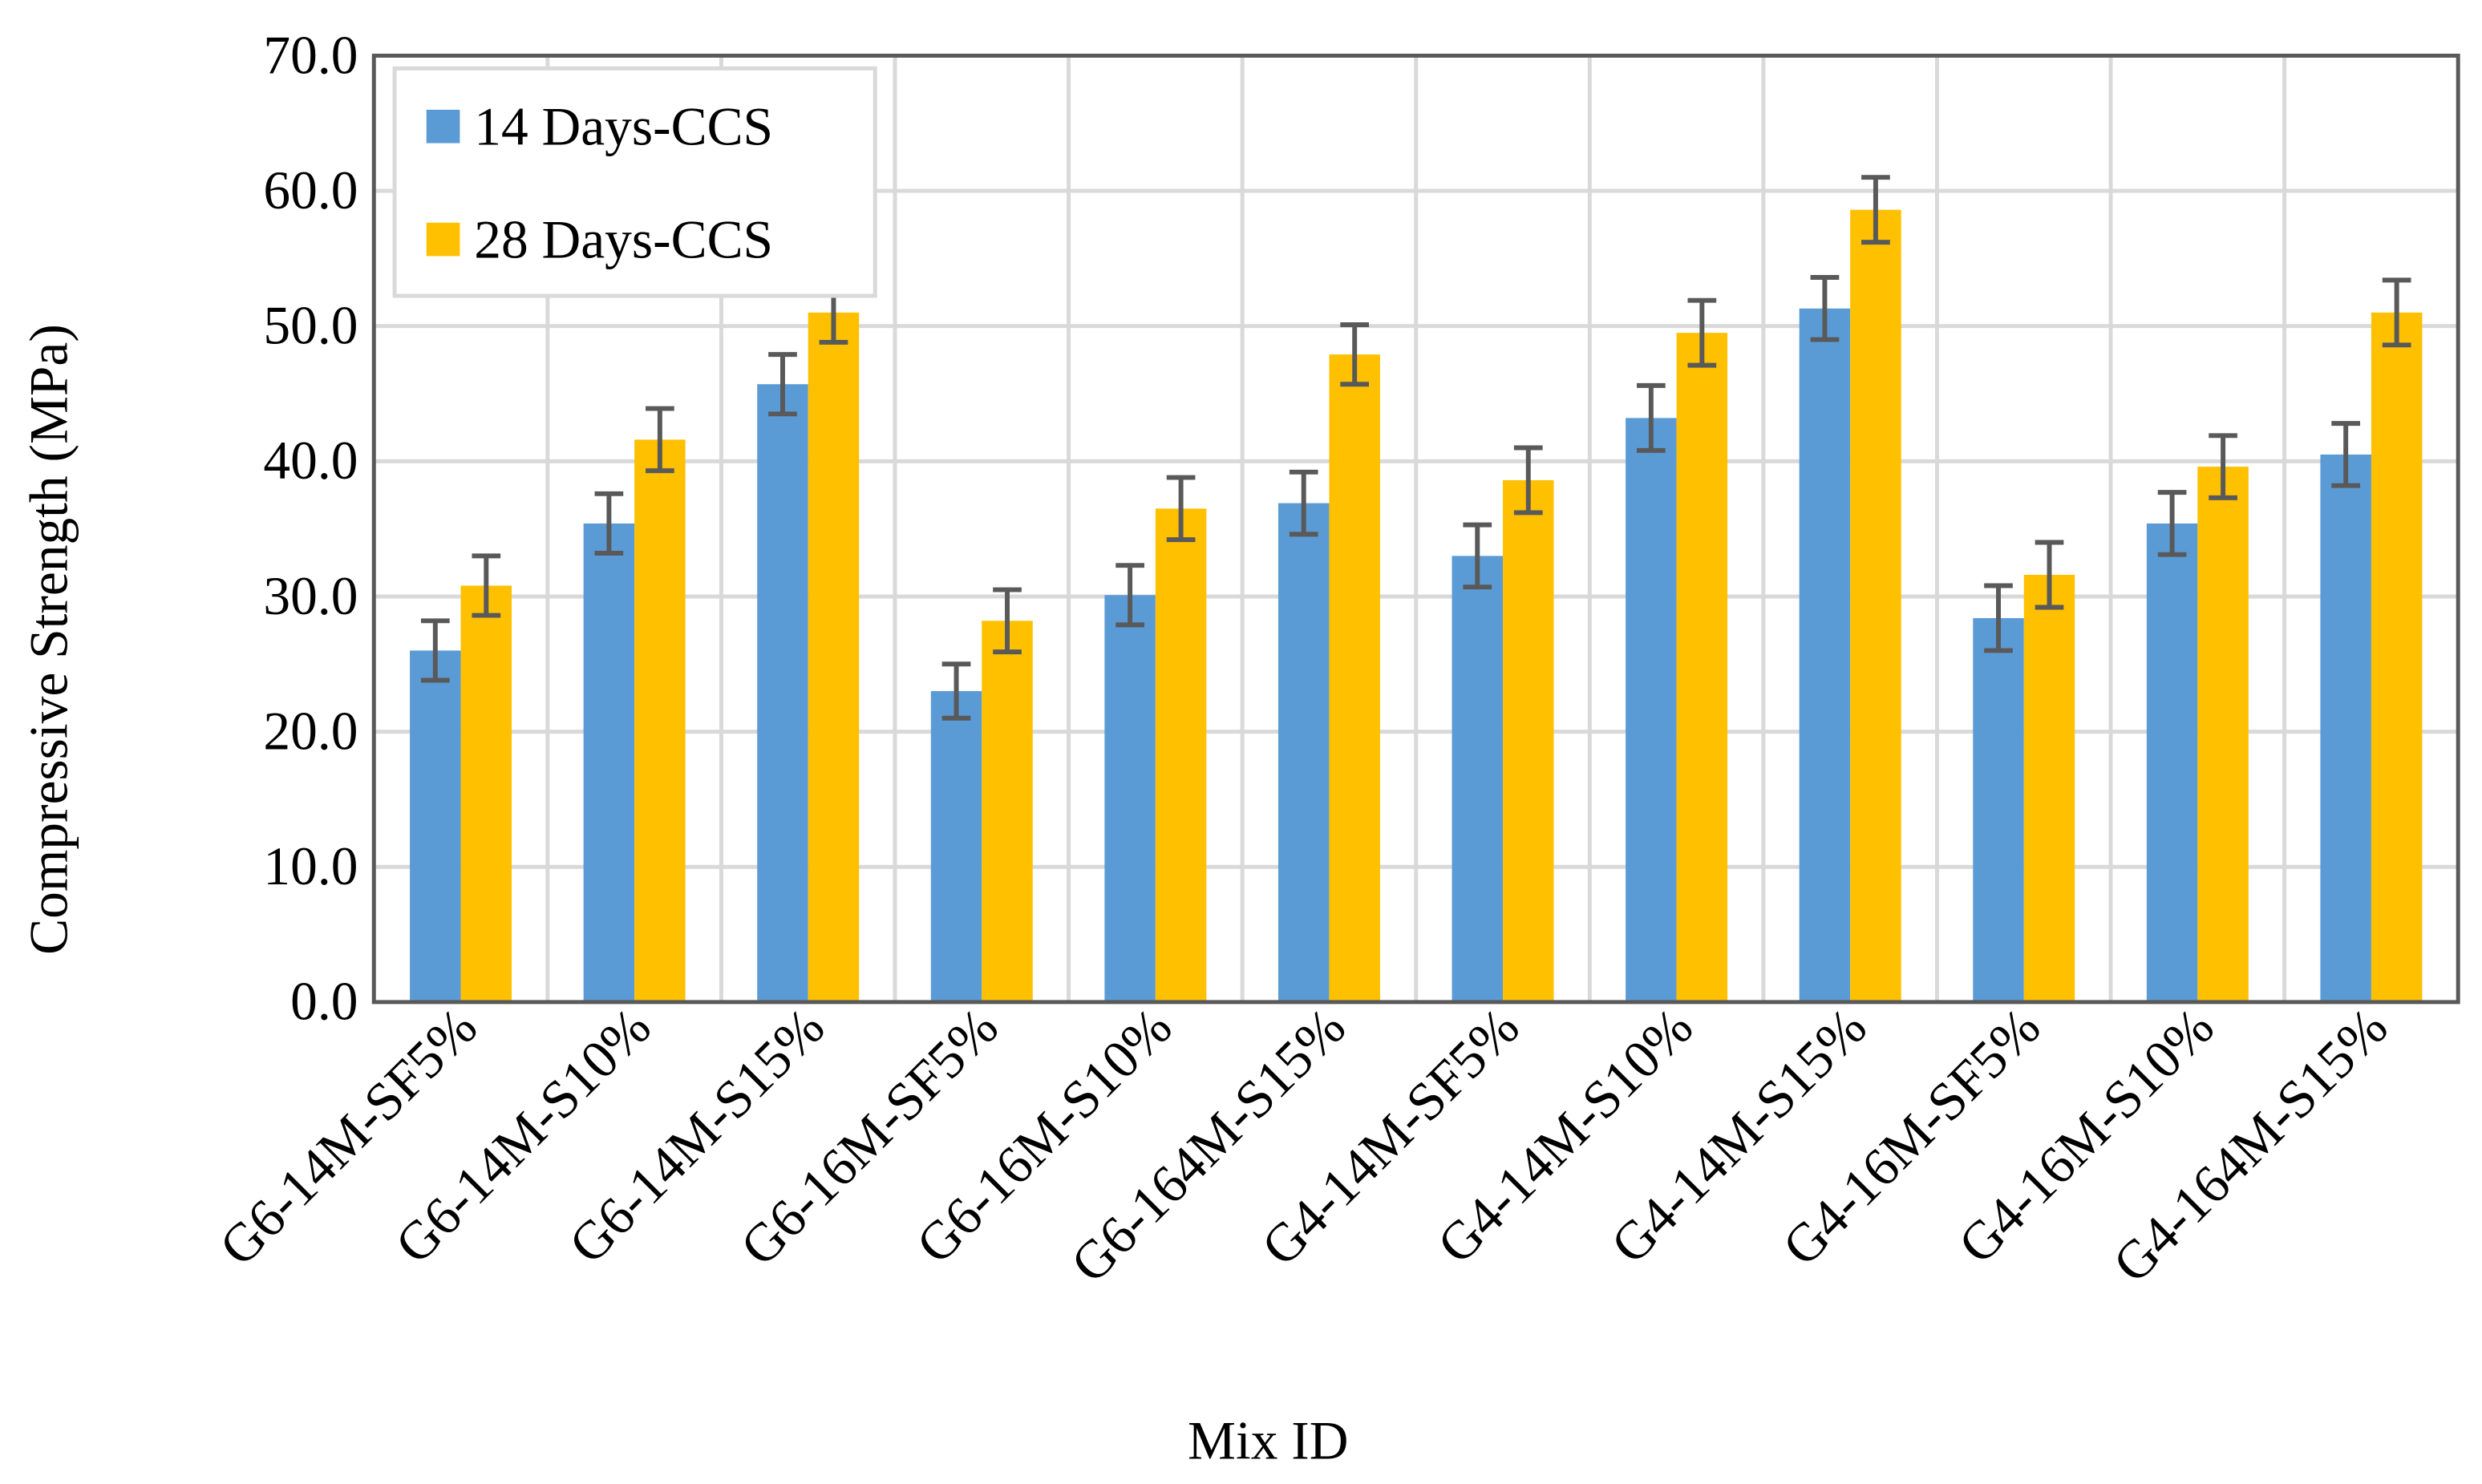 Image resolution: width=2482 pixels, height=1484 pixels. What do you see at coordinates (1268, 1440) in the screenshot?
I see `x-axis-label: Mix ID` at bounding box center [1268, 1440].